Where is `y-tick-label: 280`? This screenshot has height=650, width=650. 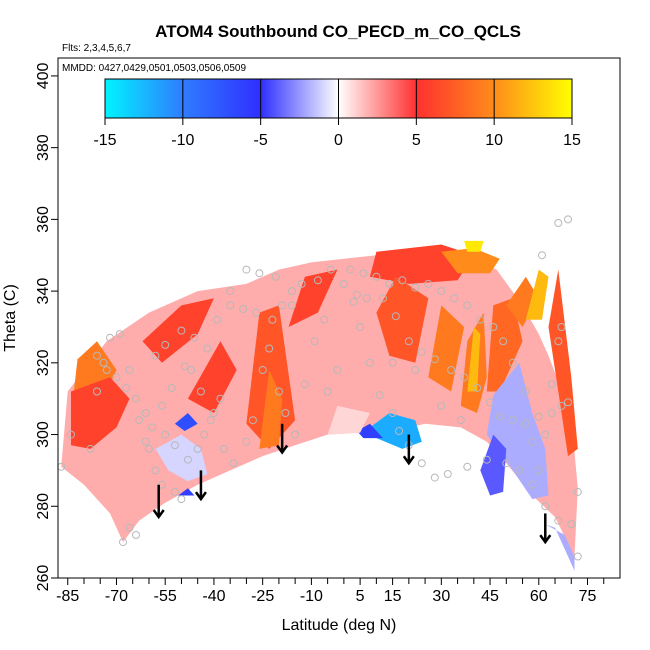 y-tick-label: 280 is located at coordinates (43, 506).